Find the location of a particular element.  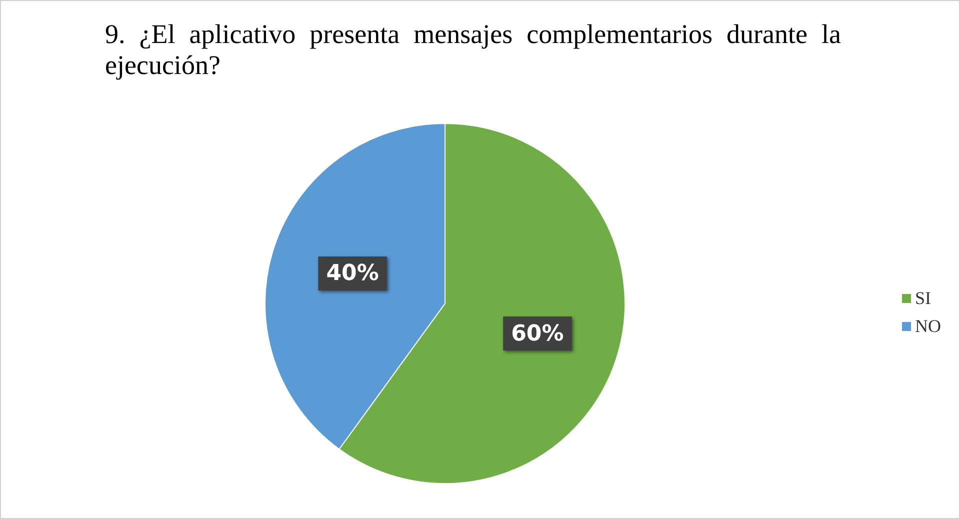

chart-title: 9. ¿El aplicativo presenta mensajes complementarios durante la ejecución? is located at coordinates (473, 50).